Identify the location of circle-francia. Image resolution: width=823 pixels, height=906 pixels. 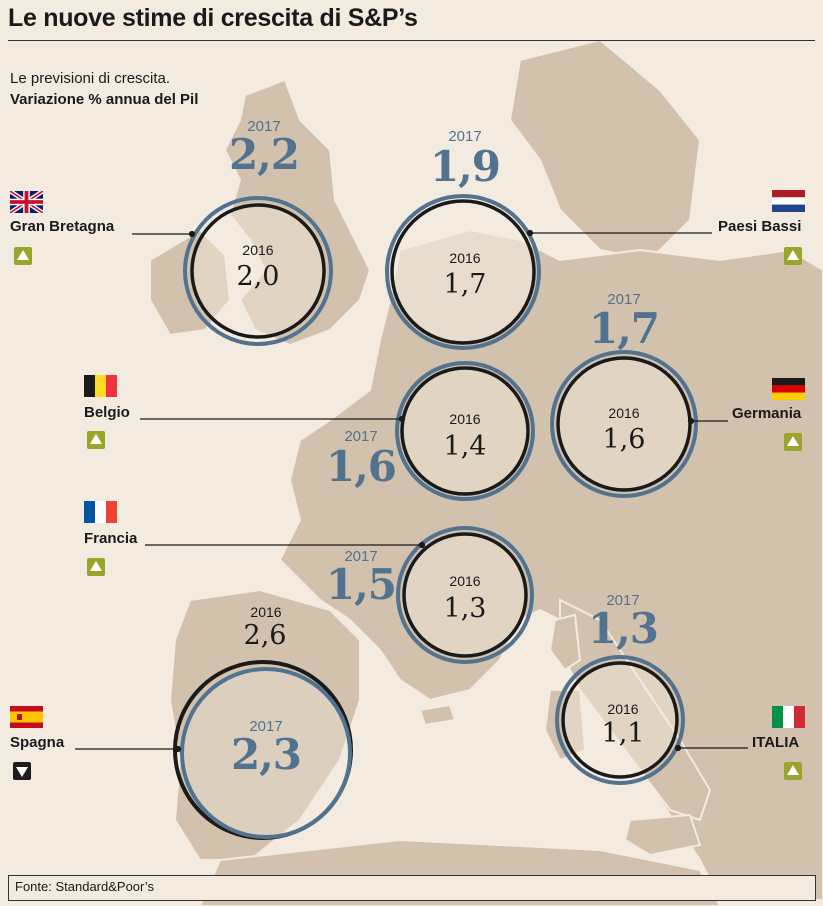
(465, 595).